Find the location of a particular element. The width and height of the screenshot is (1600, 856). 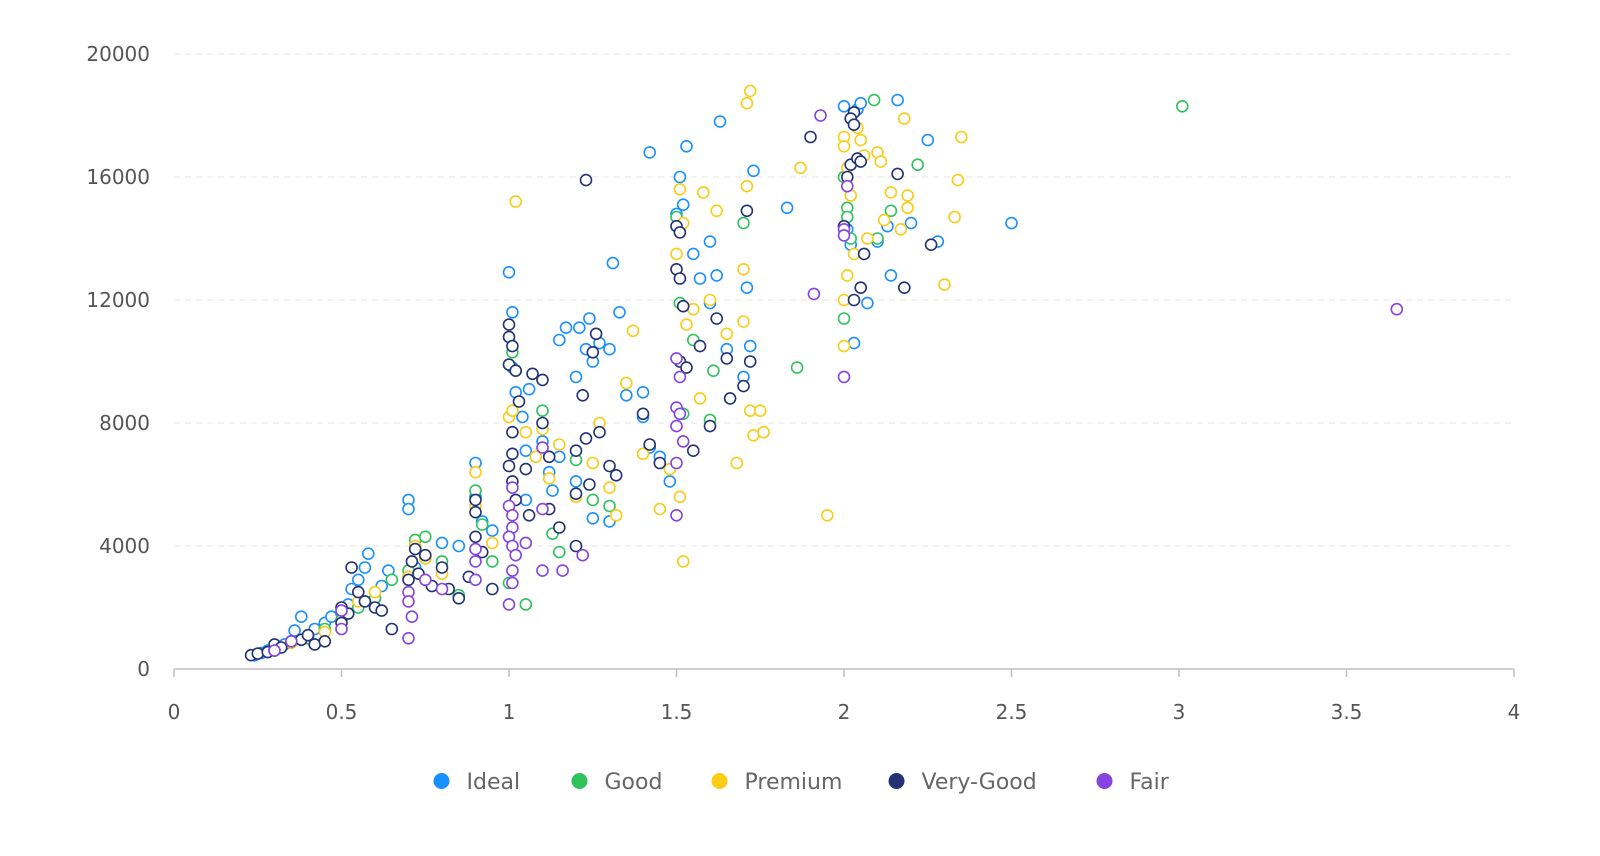

legend-item-ideal: Ideal is located at coordinates (477, 782).